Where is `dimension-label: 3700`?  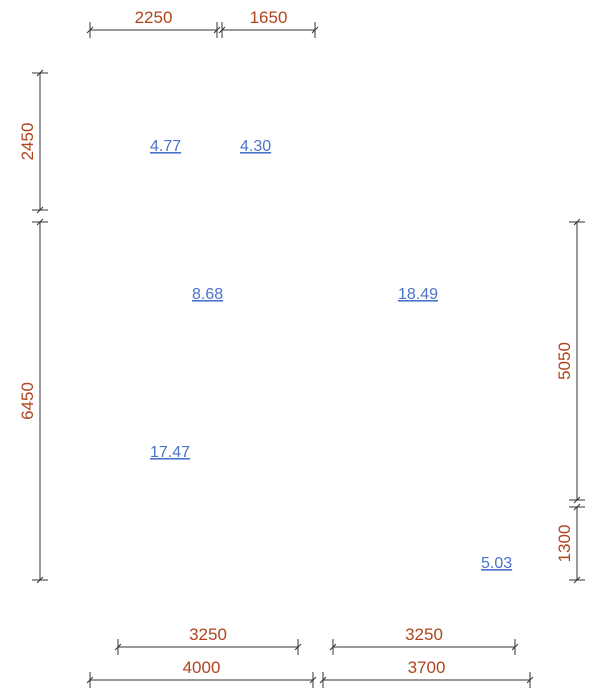 dimension-label: 3700 is located at coordinates (427, 667).